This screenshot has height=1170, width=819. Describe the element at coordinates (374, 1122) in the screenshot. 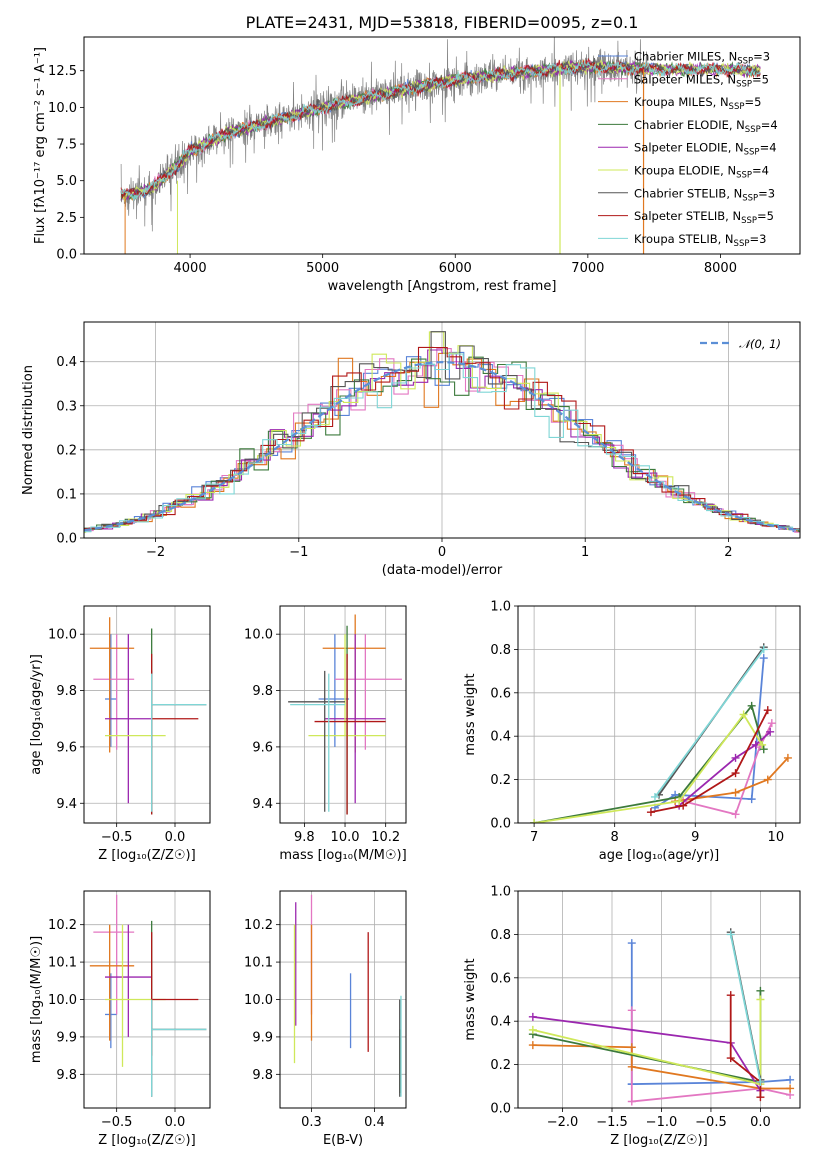

I see `x-tick-label: 0.4` at that location.